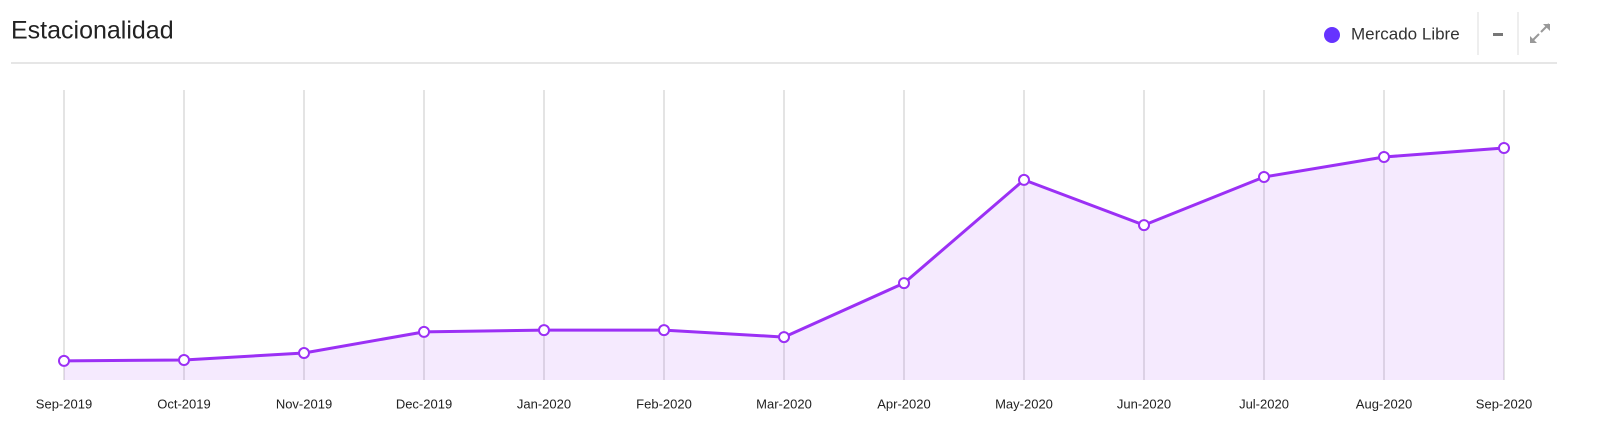 This screenshot has width=1600, height=430. What do you see at coordinates (92, 31) in the screenshot?
I see `chart-title: Estacionalidad` at bounding box center [92, 31].